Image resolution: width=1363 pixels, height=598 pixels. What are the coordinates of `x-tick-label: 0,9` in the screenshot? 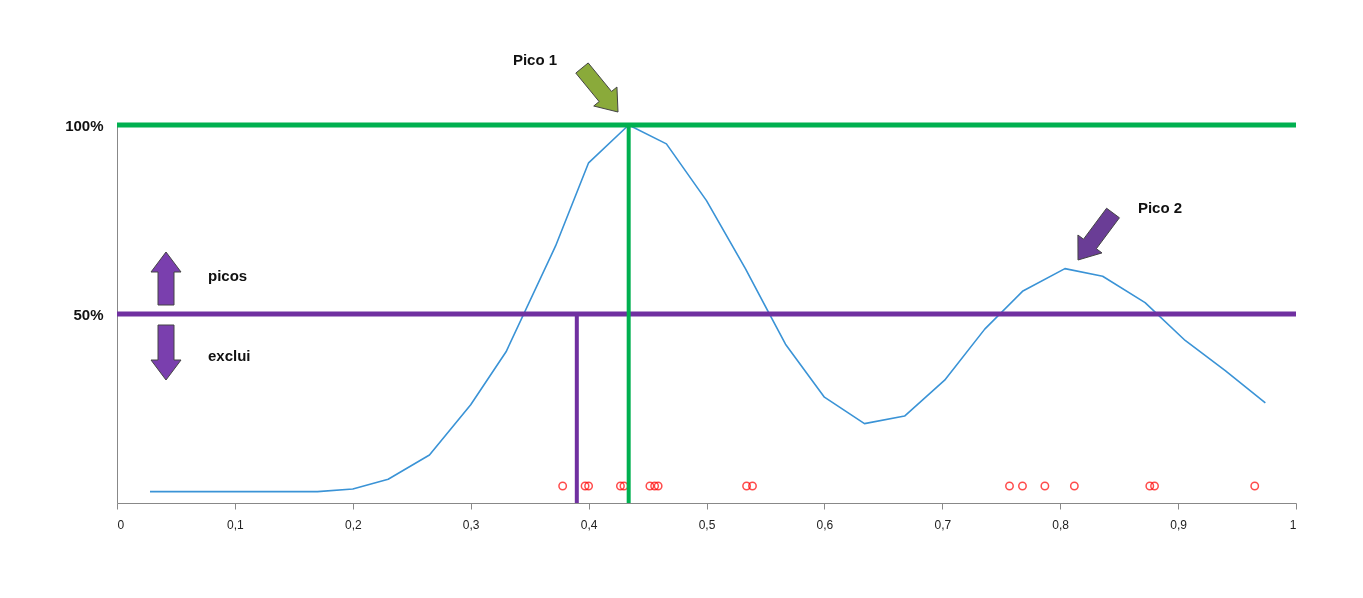 It's located at (1179, 524).